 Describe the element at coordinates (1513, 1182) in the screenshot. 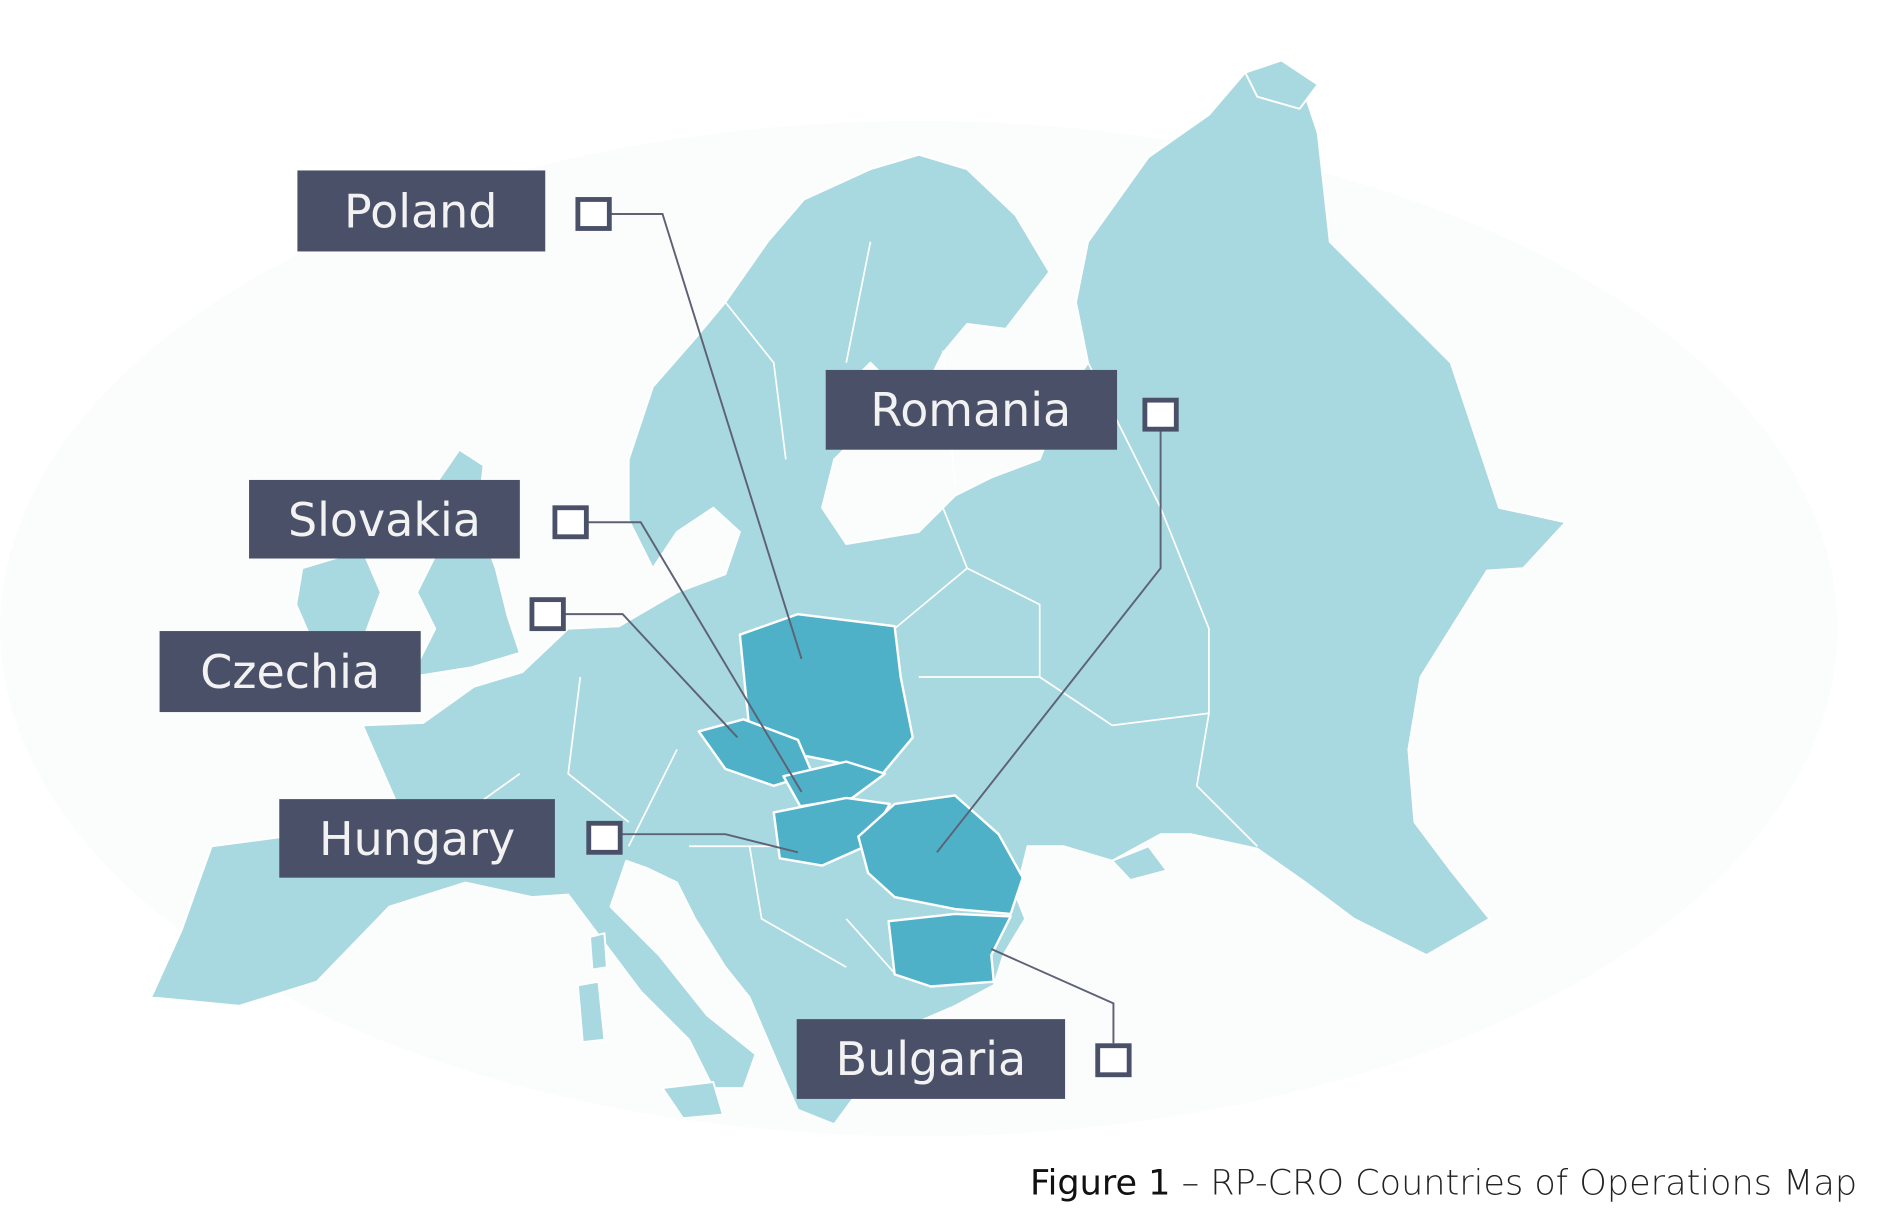

I see `figure-title: – RP-CRO Countries of Operations Map` at that location.